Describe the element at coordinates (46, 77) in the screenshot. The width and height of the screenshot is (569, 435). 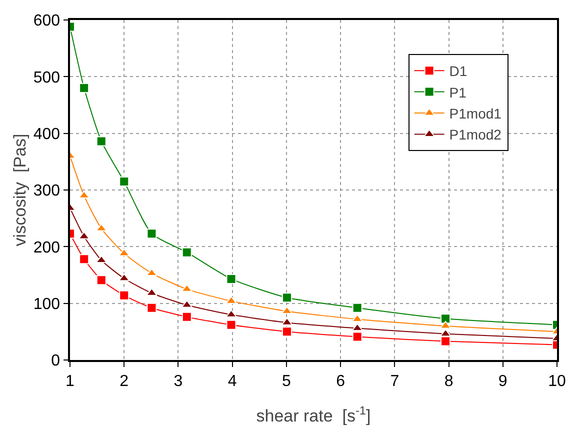
I see `y-tick-label: 500` at that location.